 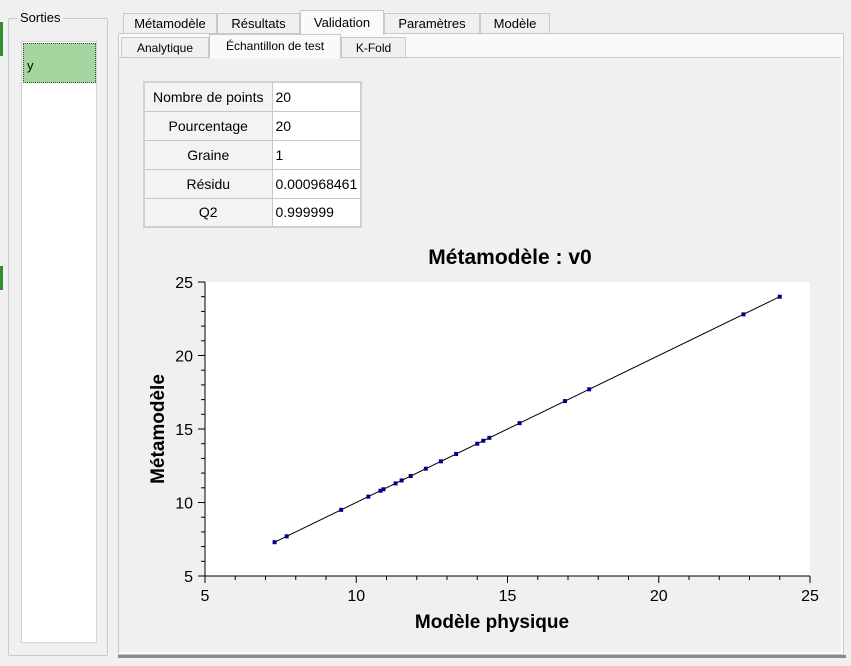 I want to click on tab-validation: Validation, so click(x=342, y=22).